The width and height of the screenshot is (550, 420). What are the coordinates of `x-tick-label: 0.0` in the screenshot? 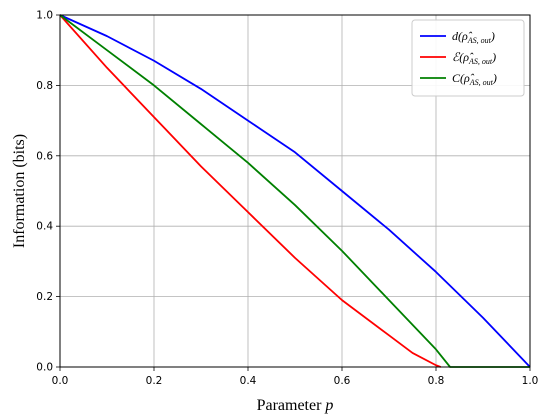 It's located at (60, 381).